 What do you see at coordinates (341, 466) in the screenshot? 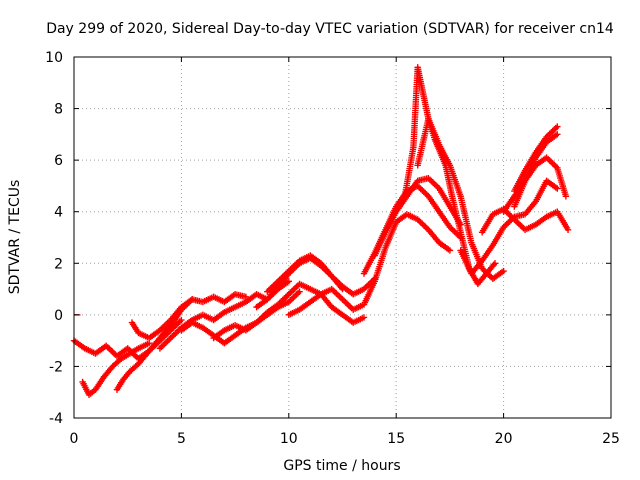
I see `x-axis-label: GPS time / hours` at bounding box center [341, 466].